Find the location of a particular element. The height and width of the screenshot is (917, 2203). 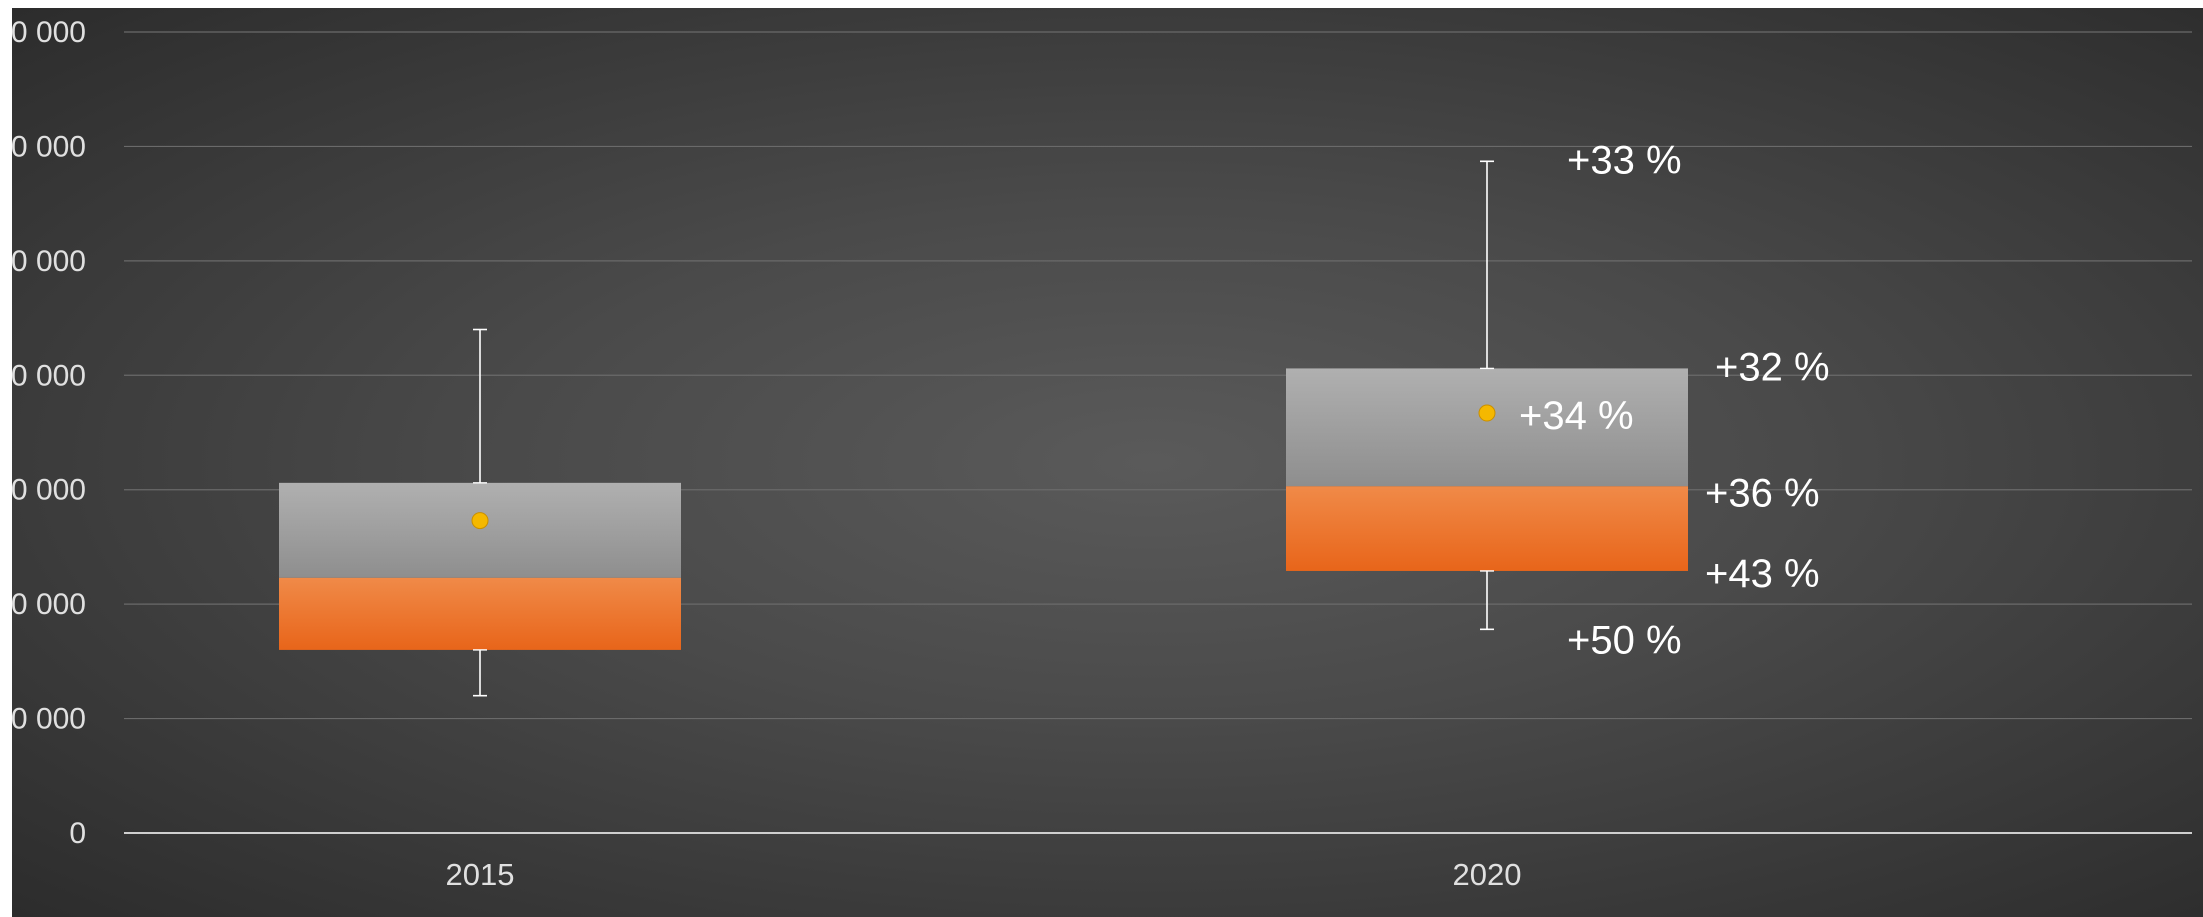

annotation-q1: +43 % is located at coordinates (1762, 574).